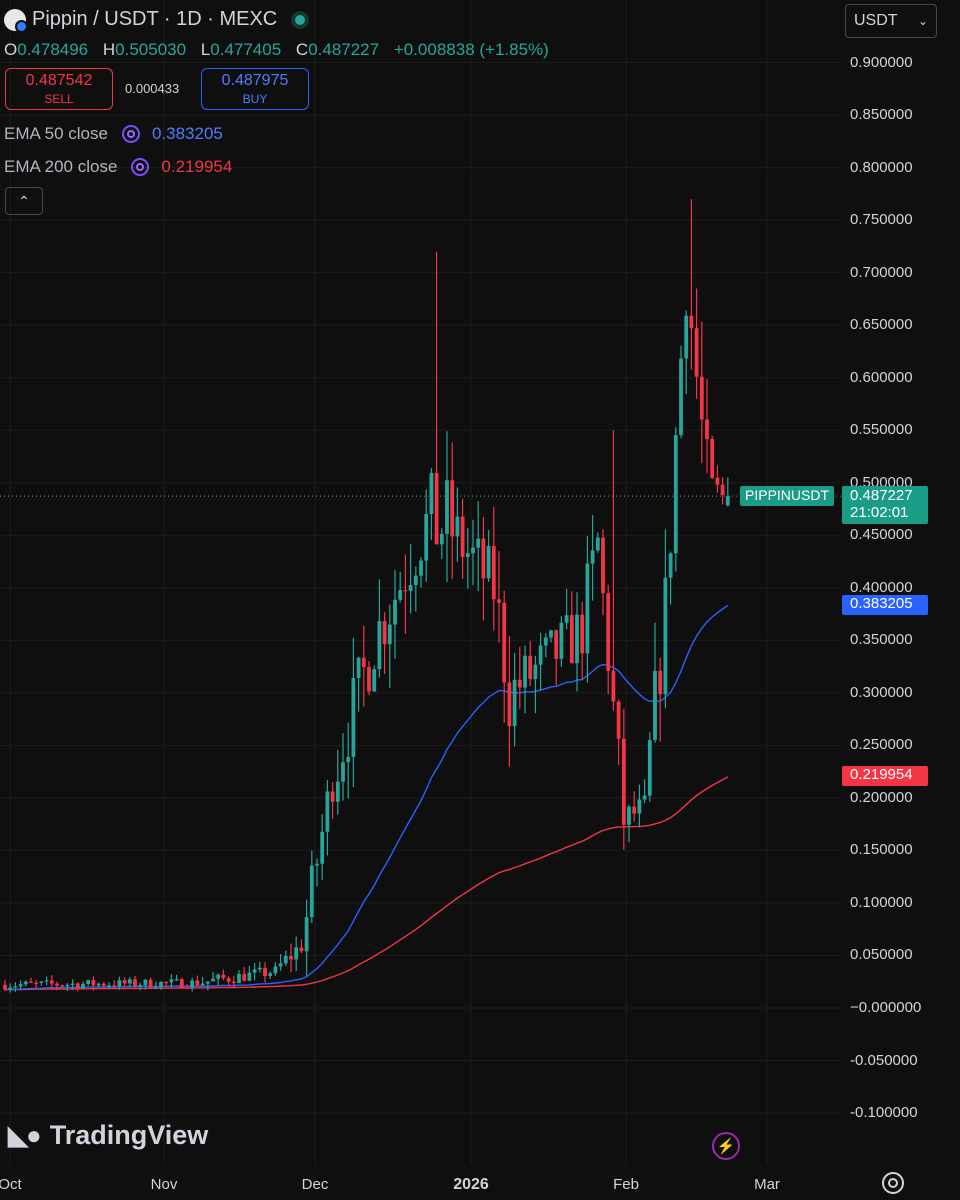  Describe the element at coordinates (366, 883) in the screenshot. I see `ema-line` at that location.